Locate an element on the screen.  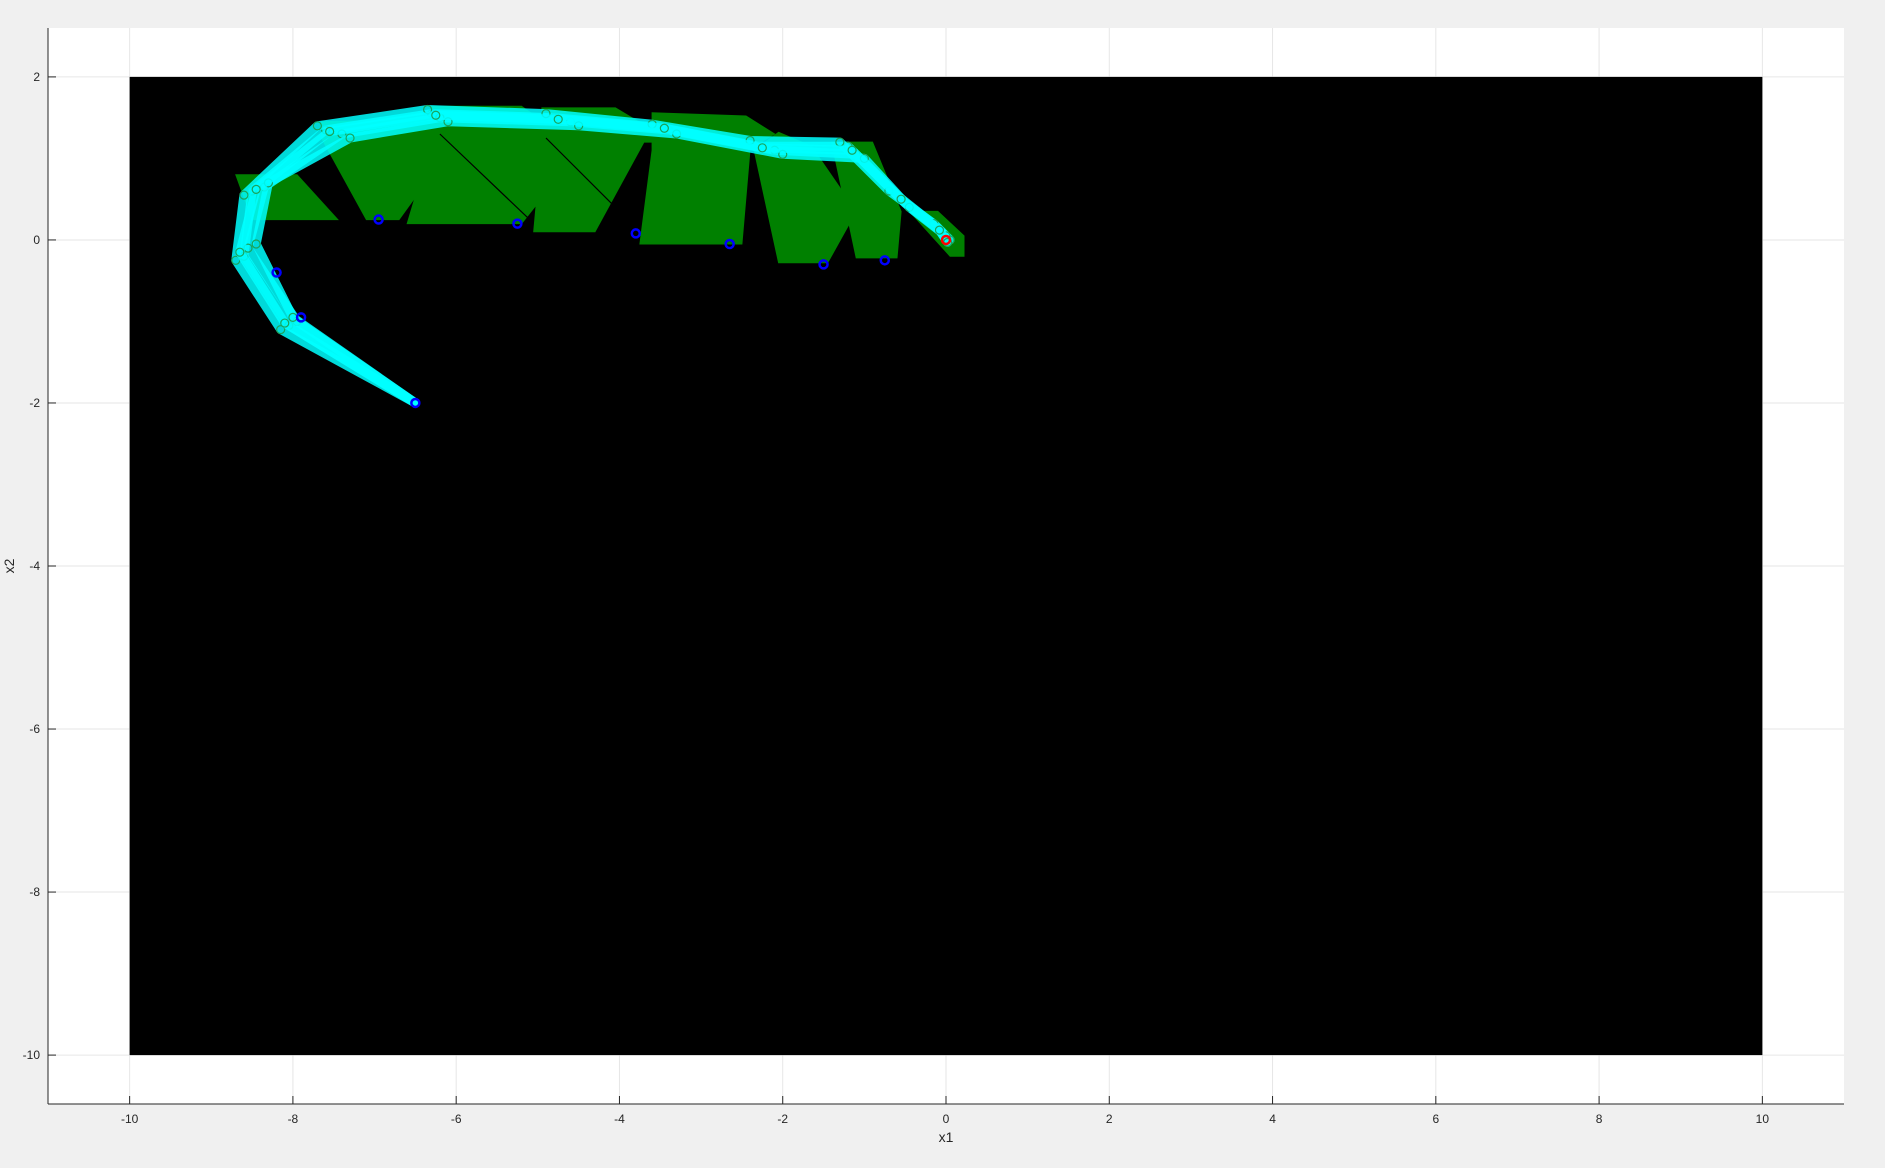
x-tick-label: 8 is located at coordinates (1599, 1119).